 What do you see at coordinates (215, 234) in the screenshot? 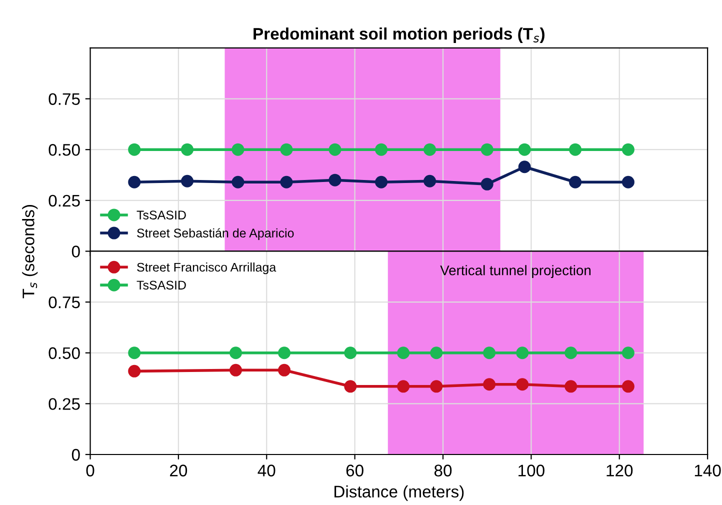
I see `legend-label: Street Sebastián de Aparicio` at bounding box center [215, 234].